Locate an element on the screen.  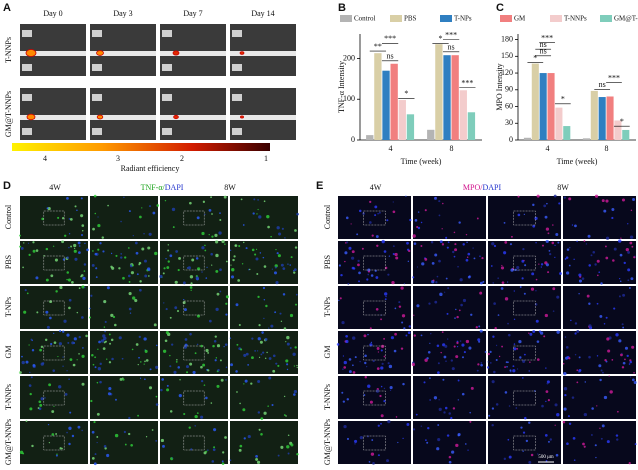
tail is located at coordinates (123, 53).